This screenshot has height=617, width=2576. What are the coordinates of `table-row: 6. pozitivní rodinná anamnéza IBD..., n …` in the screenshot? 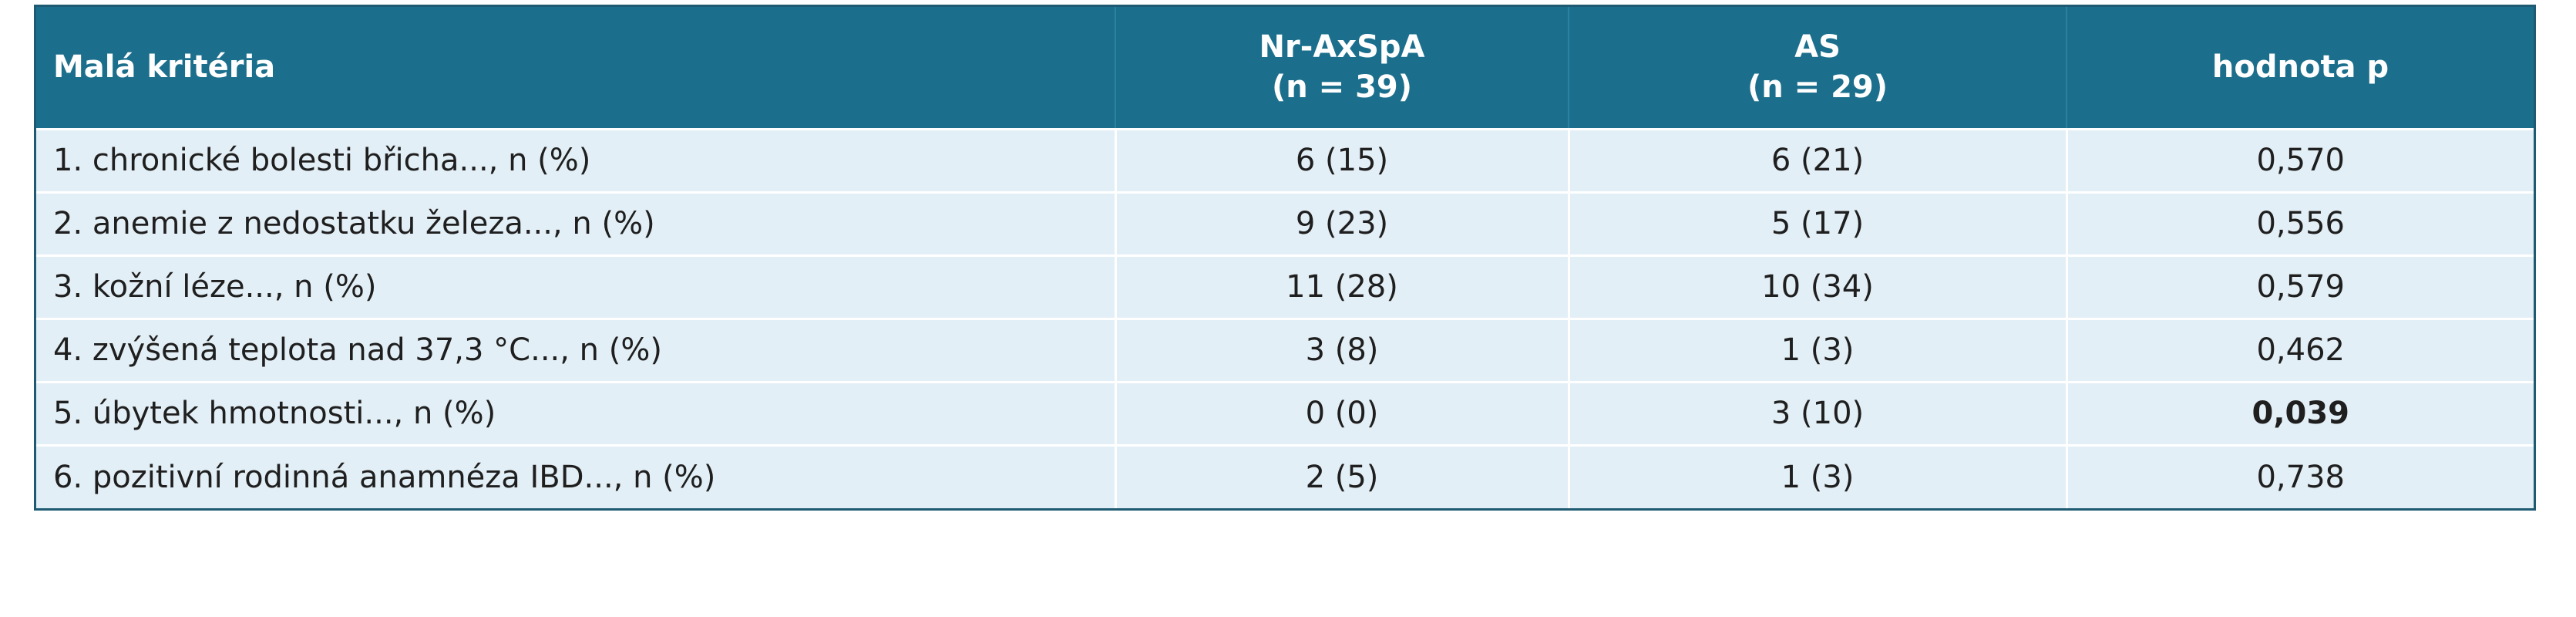 It's located at (1285, 475).